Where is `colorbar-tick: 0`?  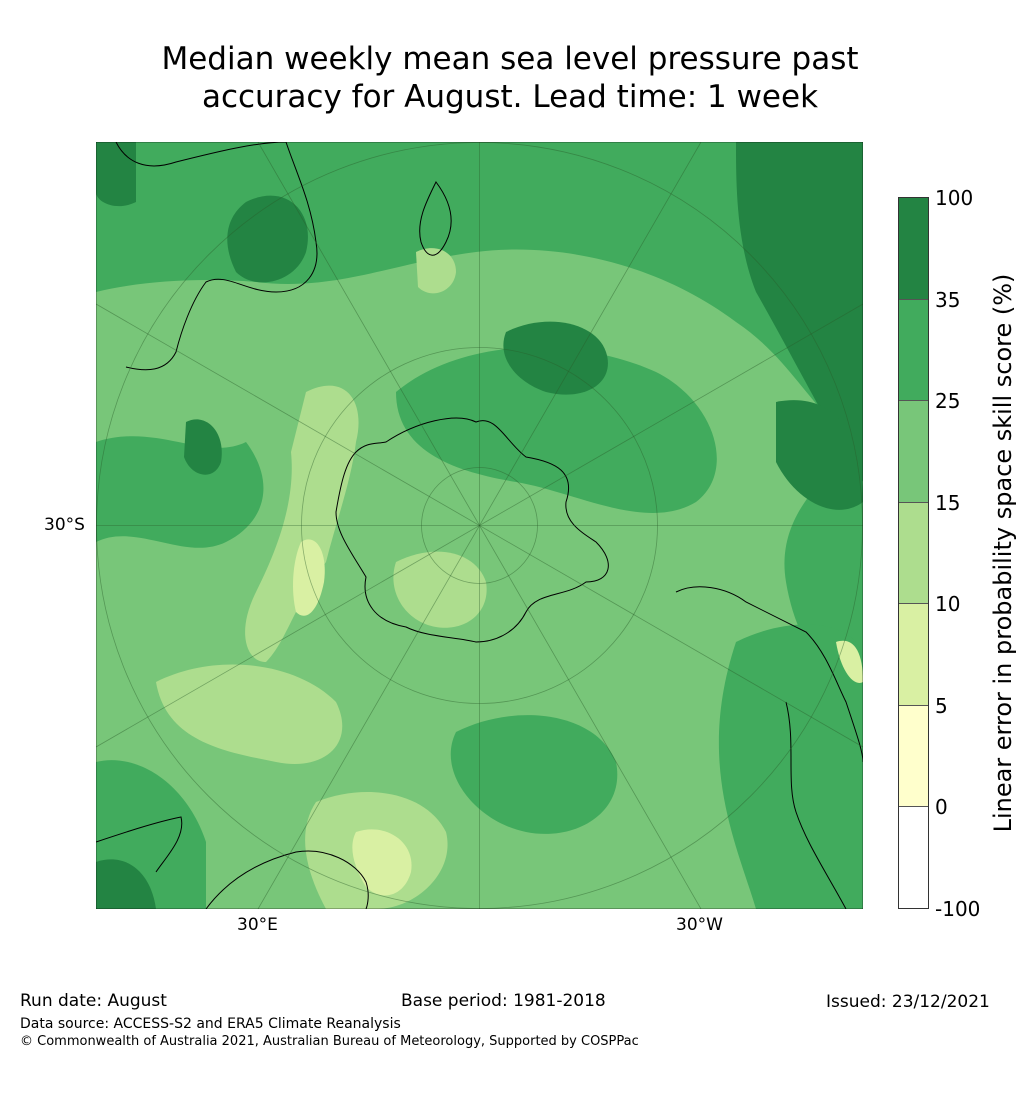
colorbar-tick: 0 is located at coordinates (941, 807).